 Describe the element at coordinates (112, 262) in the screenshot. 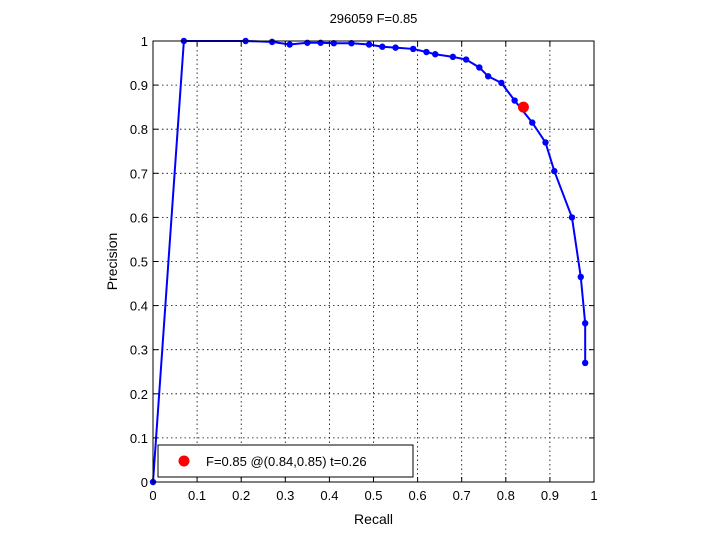

I see `y-axis-label: Precision` at that location.